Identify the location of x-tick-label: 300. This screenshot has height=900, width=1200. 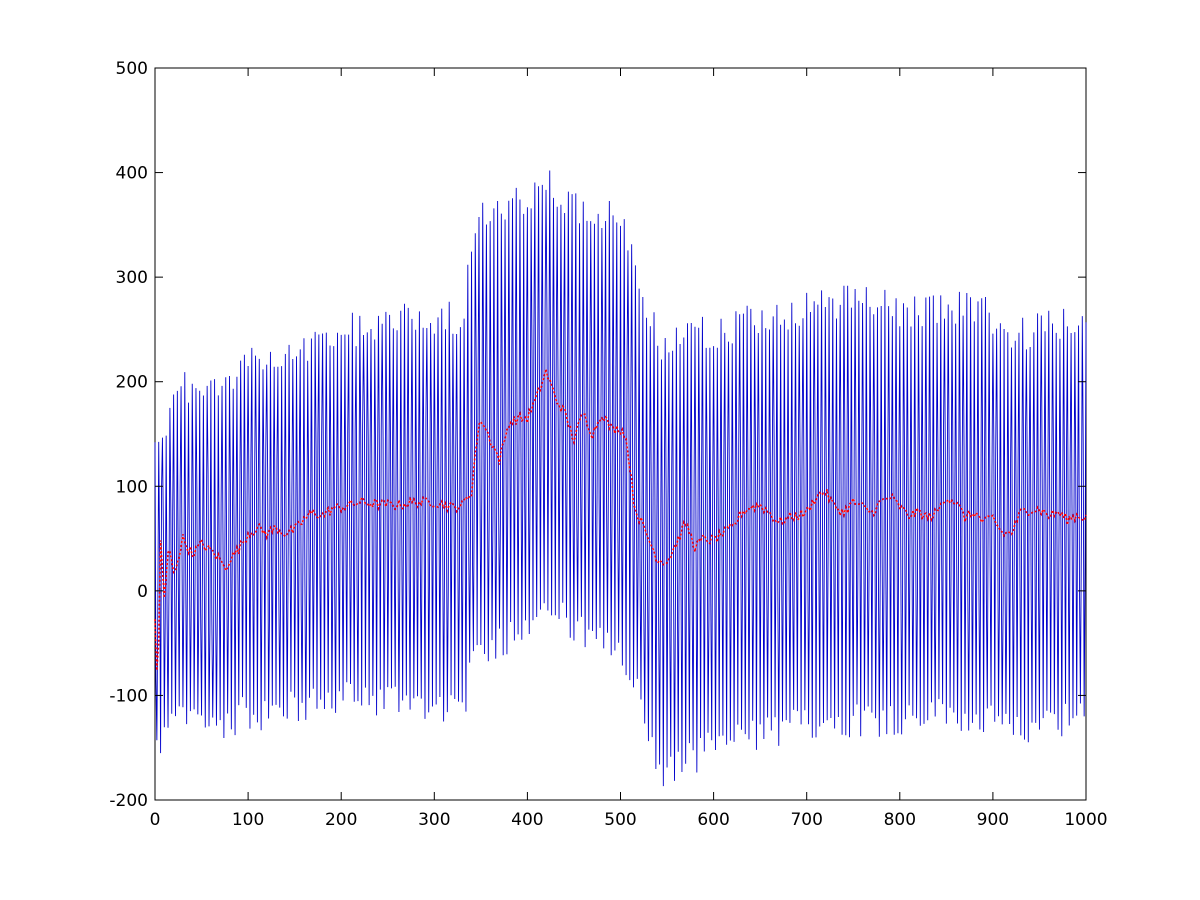
(434, 820).